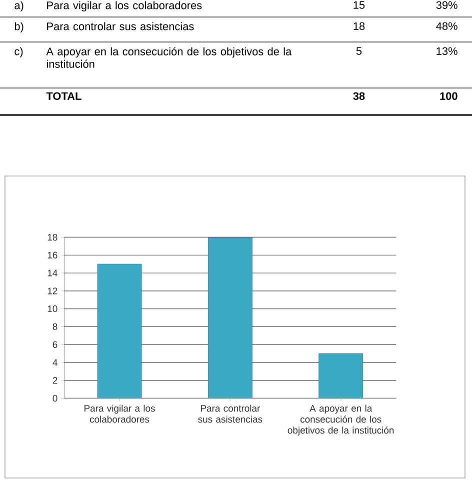 The width and height of the screenshot is (472, 485). Describe the element at coordinates (55, 326) in the screenshot. I see `y-tick-label: 8` at that location.